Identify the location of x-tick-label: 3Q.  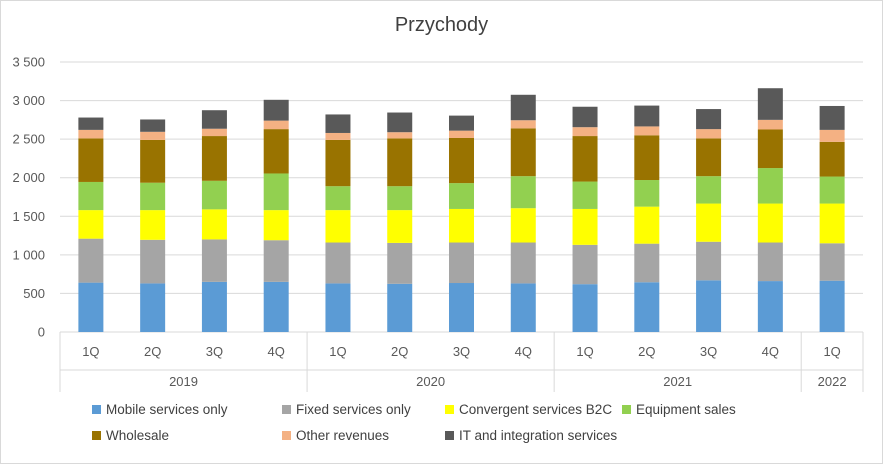
(708, 351).